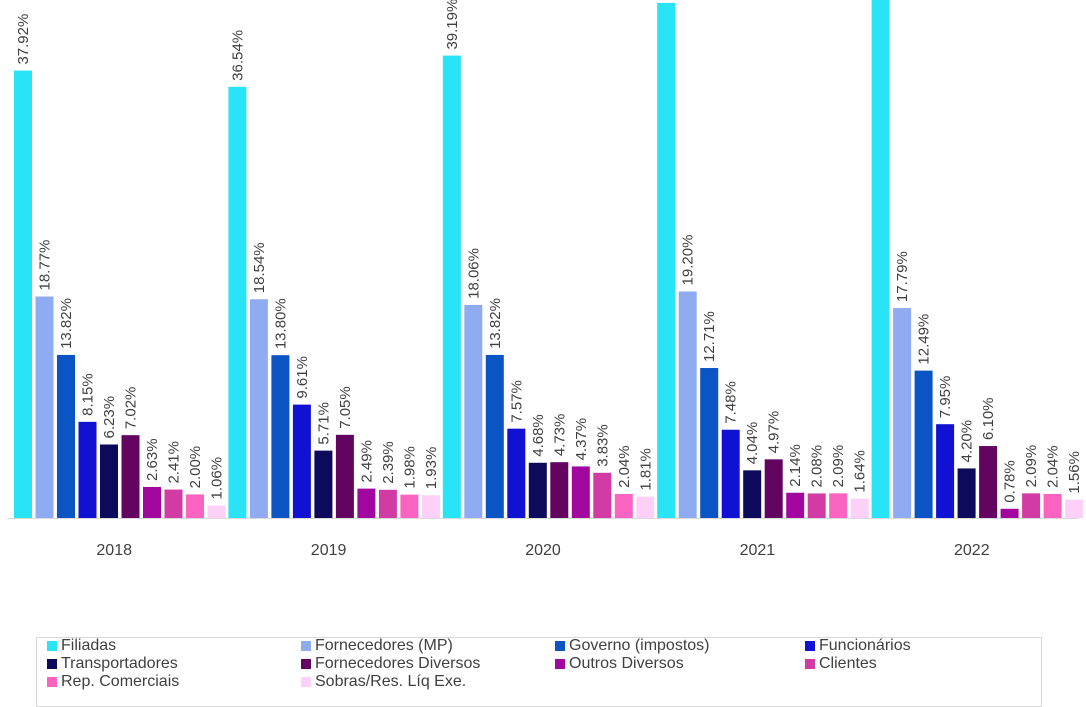 The width and height of the screenshot is (1086, 707). What do you see at coordinates (431, 468) in the screenshot?
I see `data-label: 1.93%` at bounding box center [431, 468].